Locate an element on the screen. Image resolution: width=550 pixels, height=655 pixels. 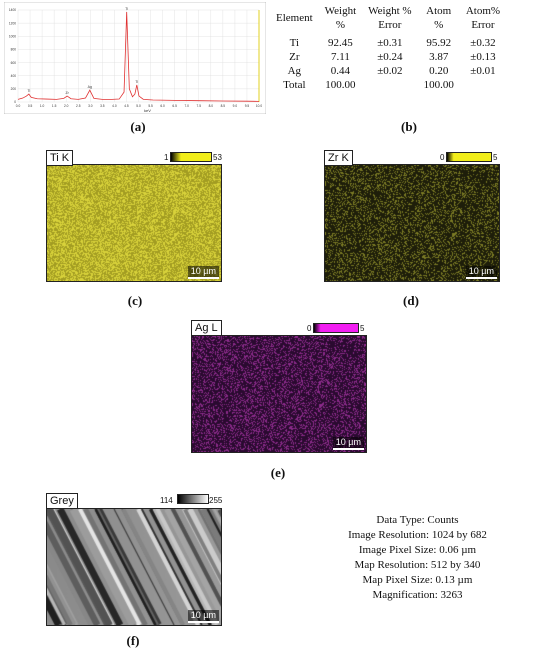
ag-l-tag: Ag L is located at coordinates (206, 328).